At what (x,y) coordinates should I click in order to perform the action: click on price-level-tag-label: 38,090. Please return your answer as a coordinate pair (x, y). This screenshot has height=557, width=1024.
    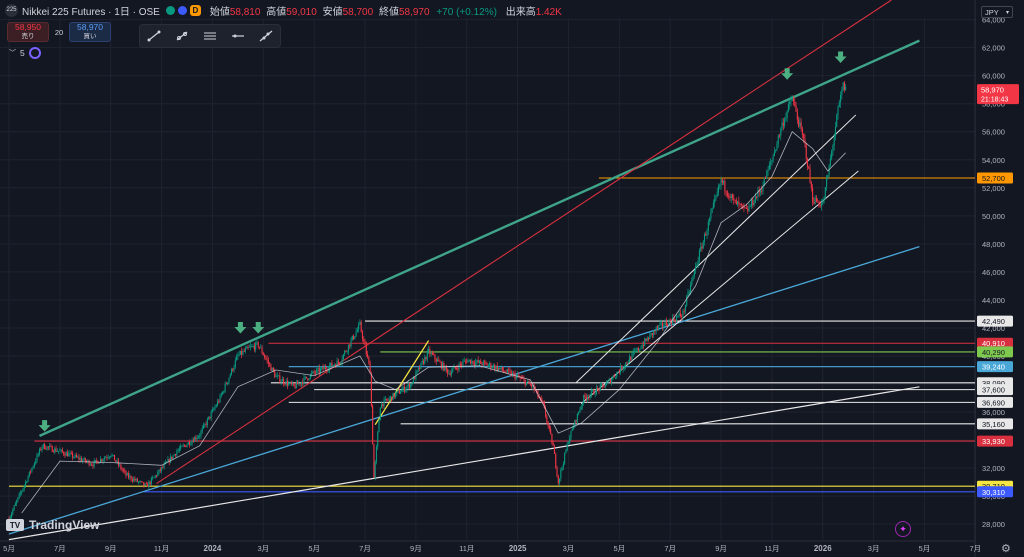
    Looking at the image, I should click on (993, 383).